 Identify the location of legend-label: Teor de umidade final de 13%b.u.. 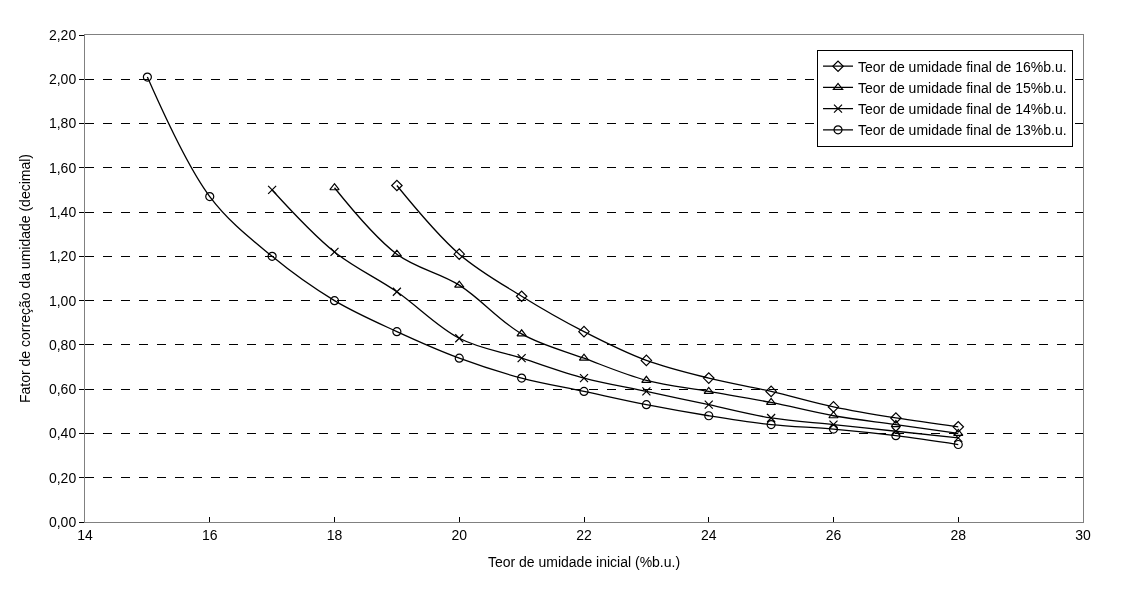
(962, 130).